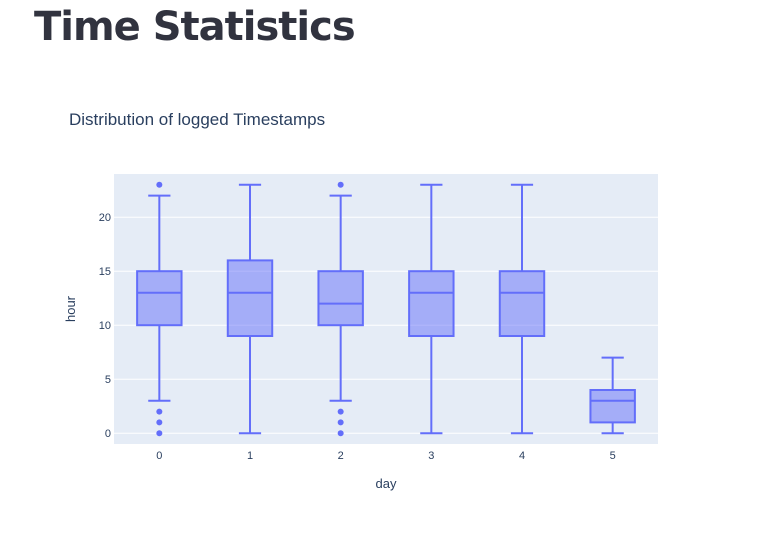  I want to click on x-tick-label: 5, so click(613, 456).